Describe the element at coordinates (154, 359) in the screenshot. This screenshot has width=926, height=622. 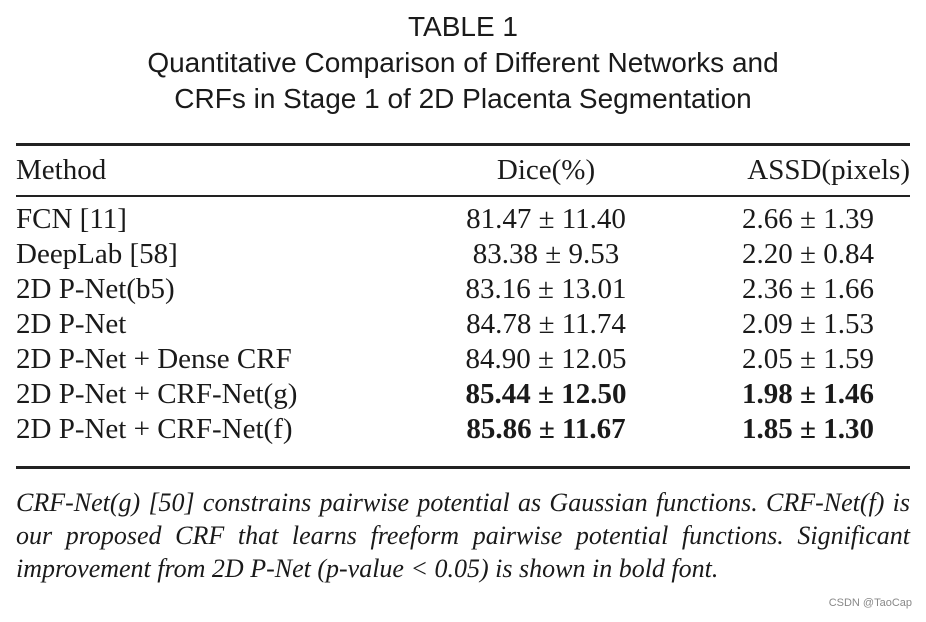
I see `cell-method: 2D P-Net + Dense CRF` at that location.